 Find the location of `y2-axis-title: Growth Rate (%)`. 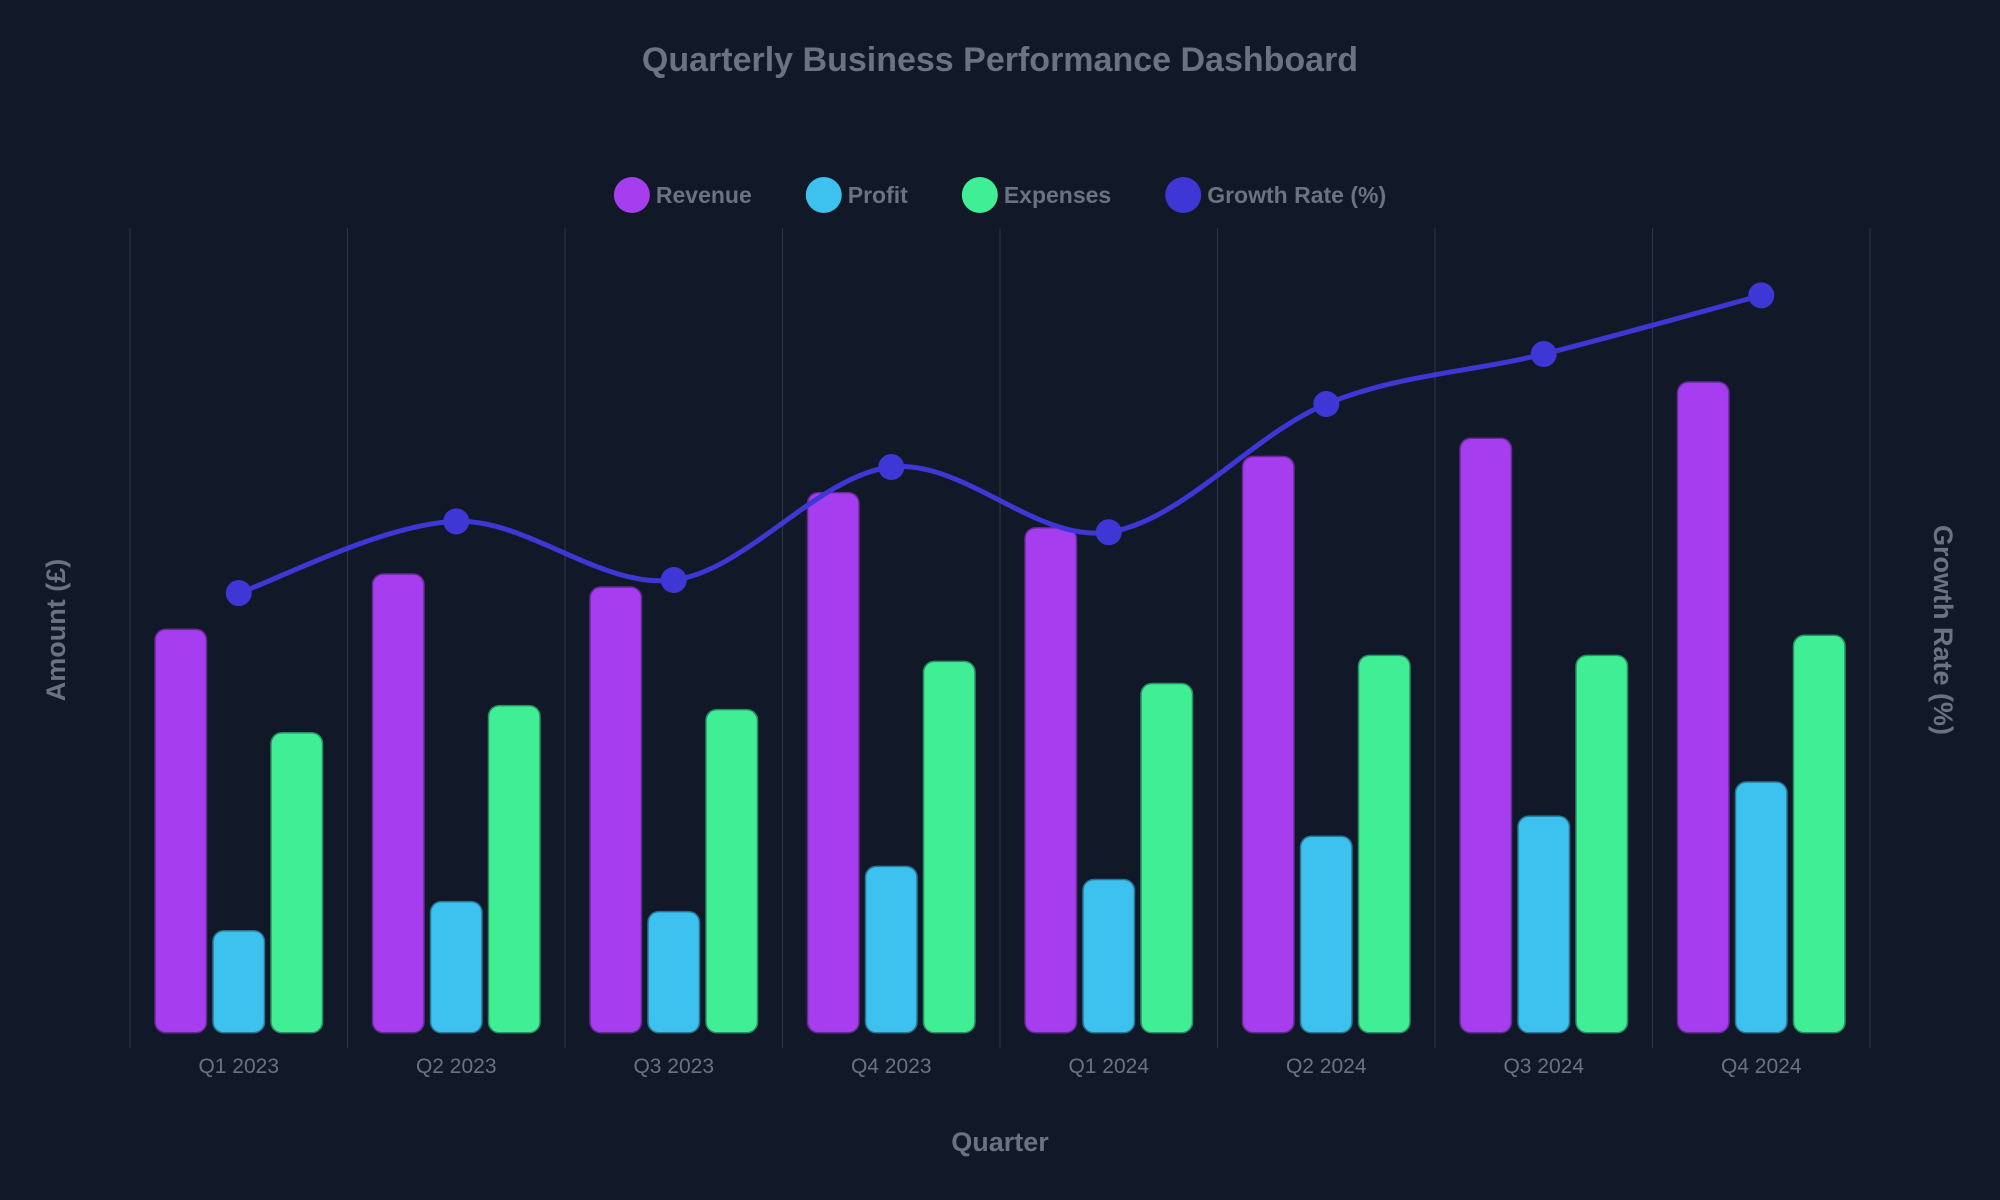

y2-axis-title: Growth Rate (%) is located at coordinates (1943, 630).